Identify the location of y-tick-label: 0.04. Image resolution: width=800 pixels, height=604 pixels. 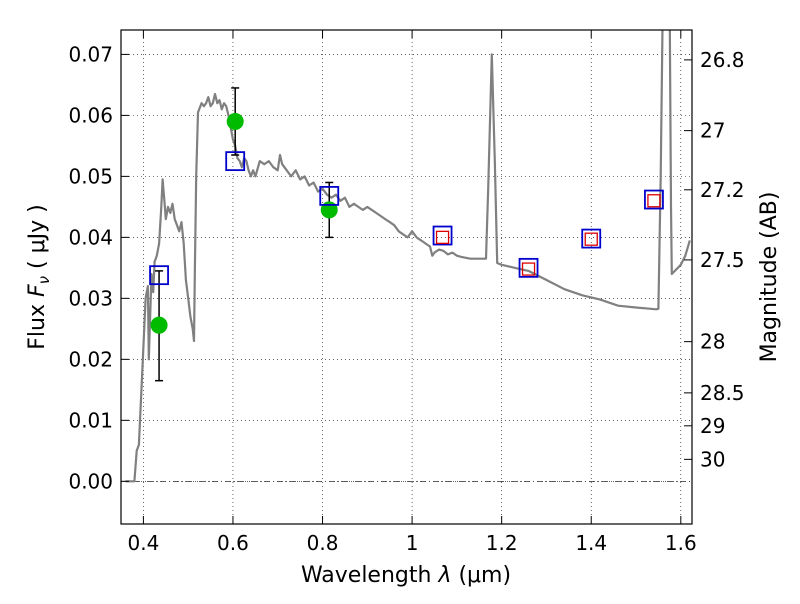
(90, 237).